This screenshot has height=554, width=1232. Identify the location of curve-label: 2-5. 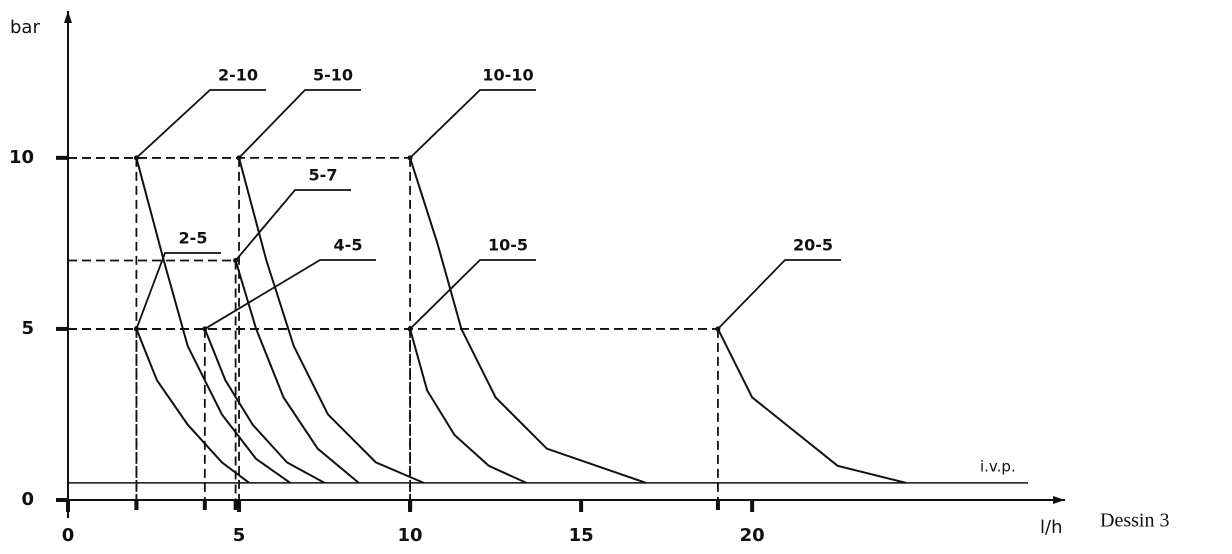
(193, 238).